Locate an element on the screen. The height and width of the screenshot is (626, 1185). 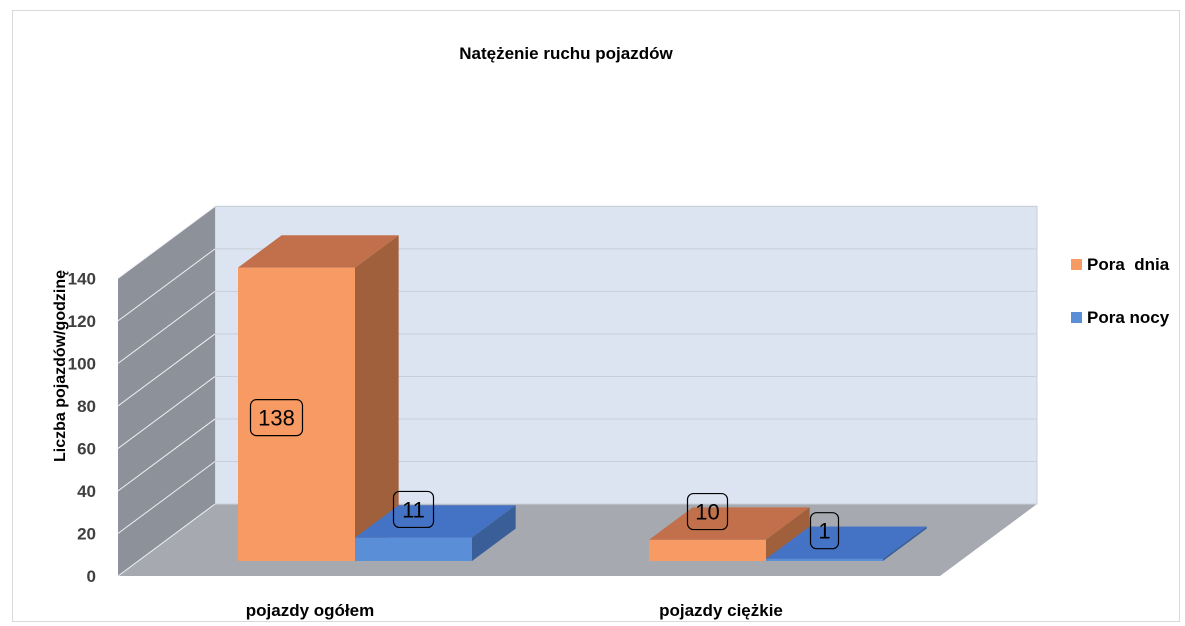
y-tick-label: 60 is located at coordinates (86, 448).